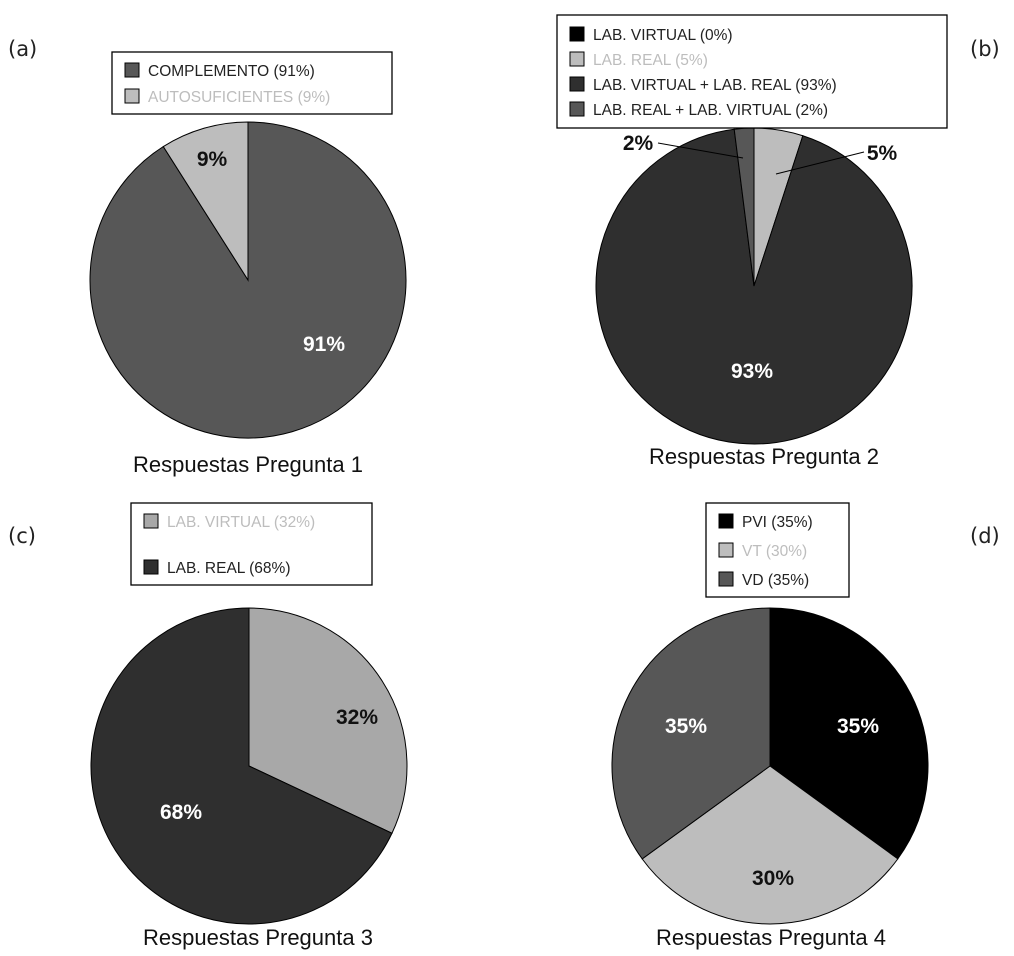 The image size is (1014, 956). I want to click on slice-value-label: 91%, so click(324, 344).